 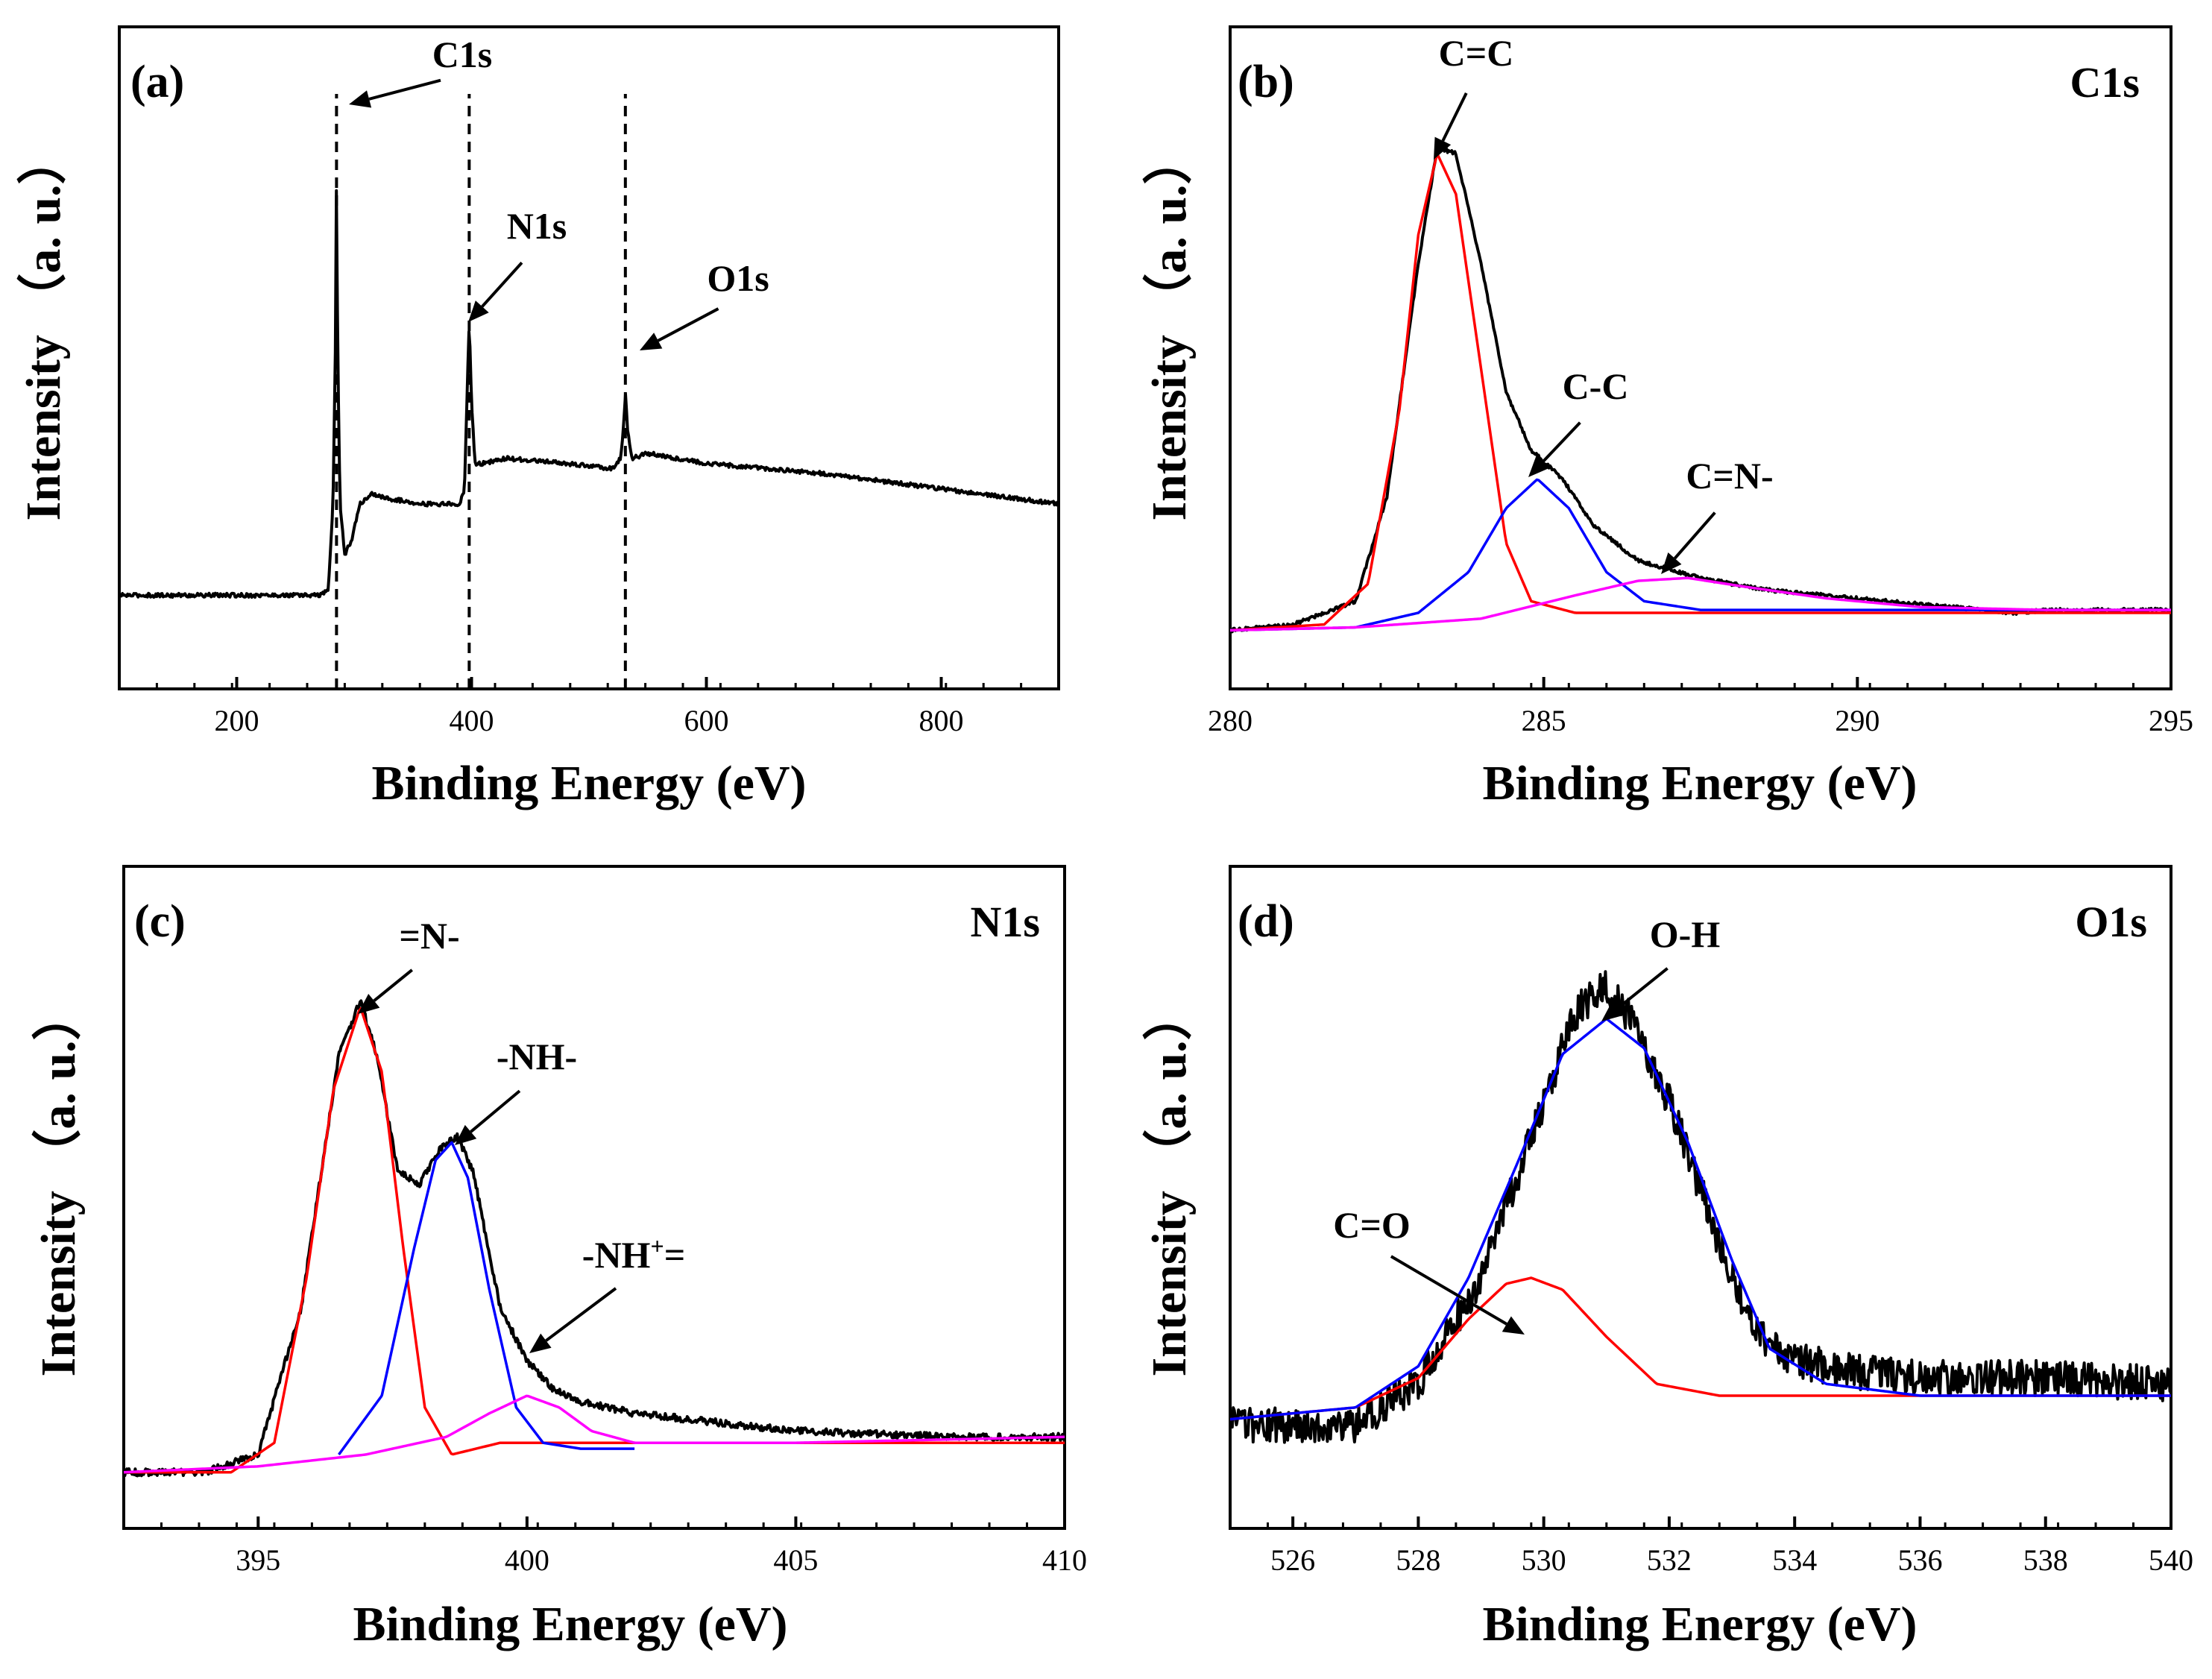 I want to click on panel-a-xlabel: Binding Energy (eV), so click(x=588, y=783).